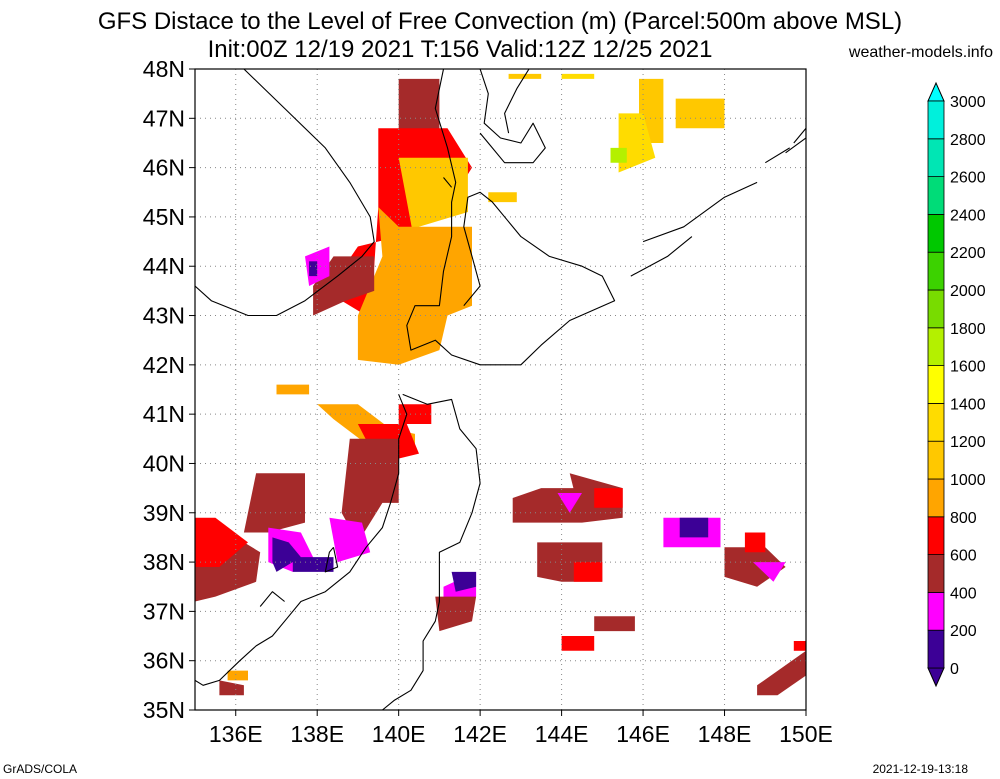 The height and width of the screenshot is (779, 1000). Describe the element at coordinates (920, 769) in the screenshot. I see `footer-timestamp: 2021-12-19-13:18` at that location.